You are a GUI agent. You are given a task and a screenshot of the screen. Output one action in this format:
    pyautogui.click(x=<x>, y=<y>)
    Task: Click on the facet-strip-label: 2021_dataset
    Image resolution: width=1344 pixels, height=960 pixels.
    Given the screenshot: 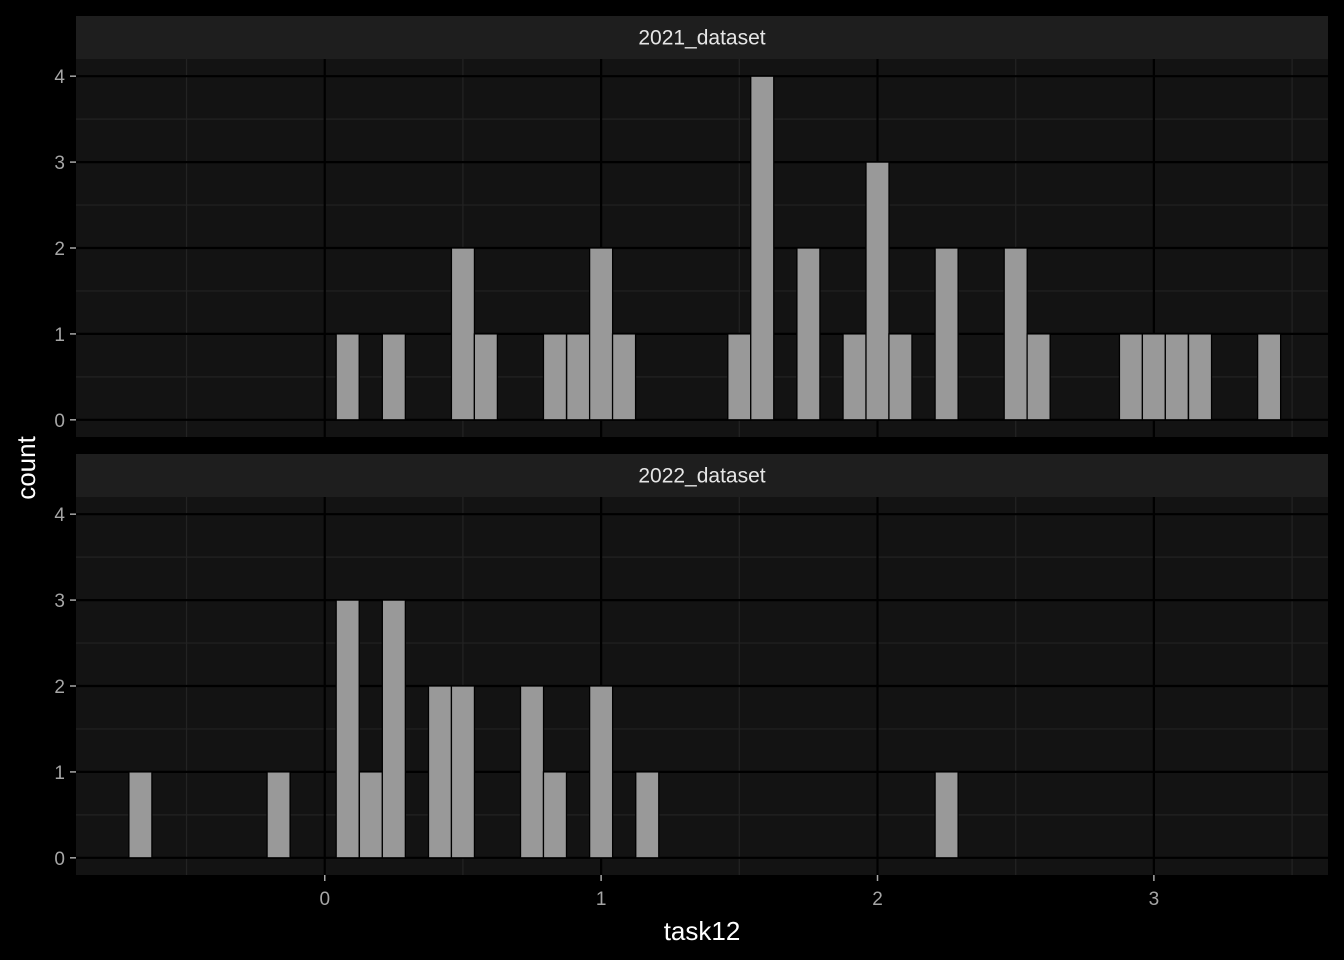 What is the action you would take?
    pyautogui.click(x=701, y=38)
    